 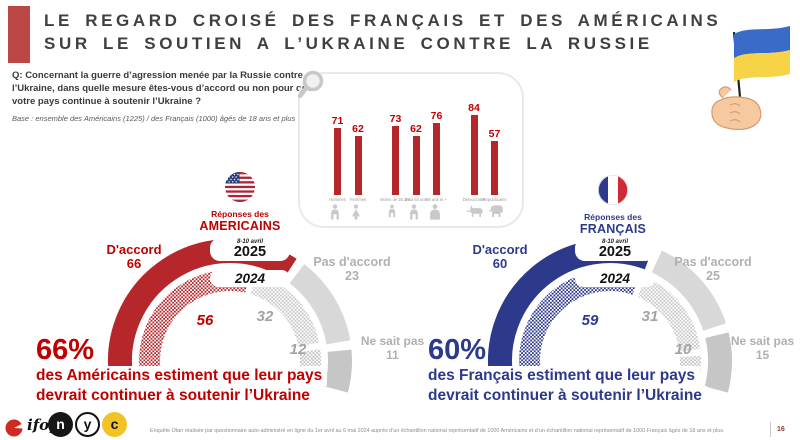 I want to click on us-statement-line2: devrait continuer à soutenir l’Ukraine, so click(x=175, y=395).